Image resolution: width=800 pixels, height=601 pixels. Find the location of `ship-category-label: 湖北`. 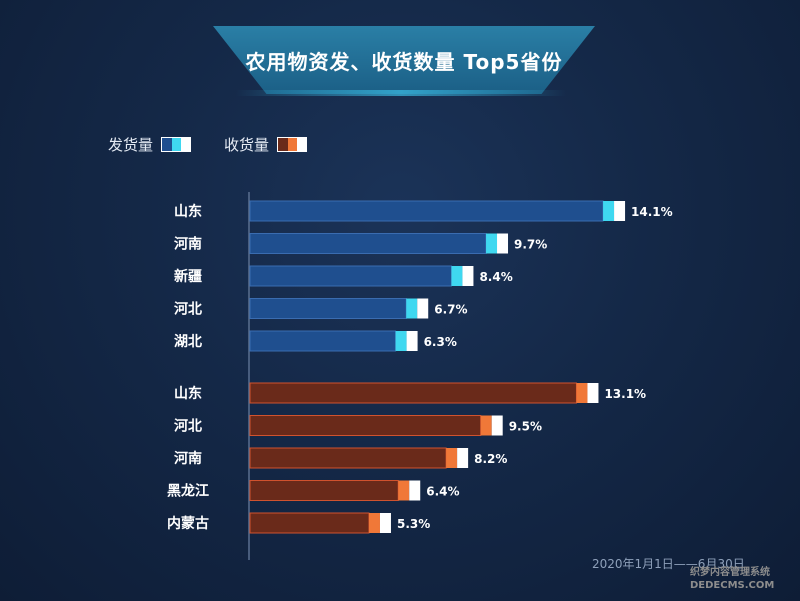

ship-category-label: 湖北 is located at coordinates (188, 342).